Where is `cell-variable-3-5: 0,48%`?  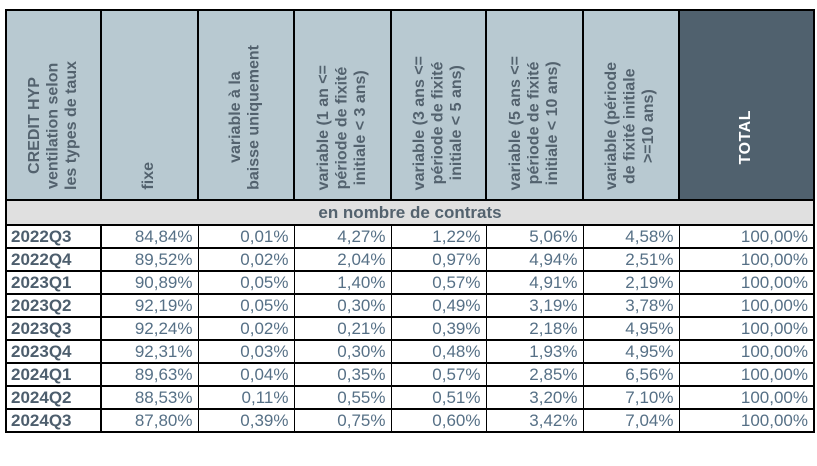
cell-variable-3-5: 0,48% is located at coordinates (438, 351).